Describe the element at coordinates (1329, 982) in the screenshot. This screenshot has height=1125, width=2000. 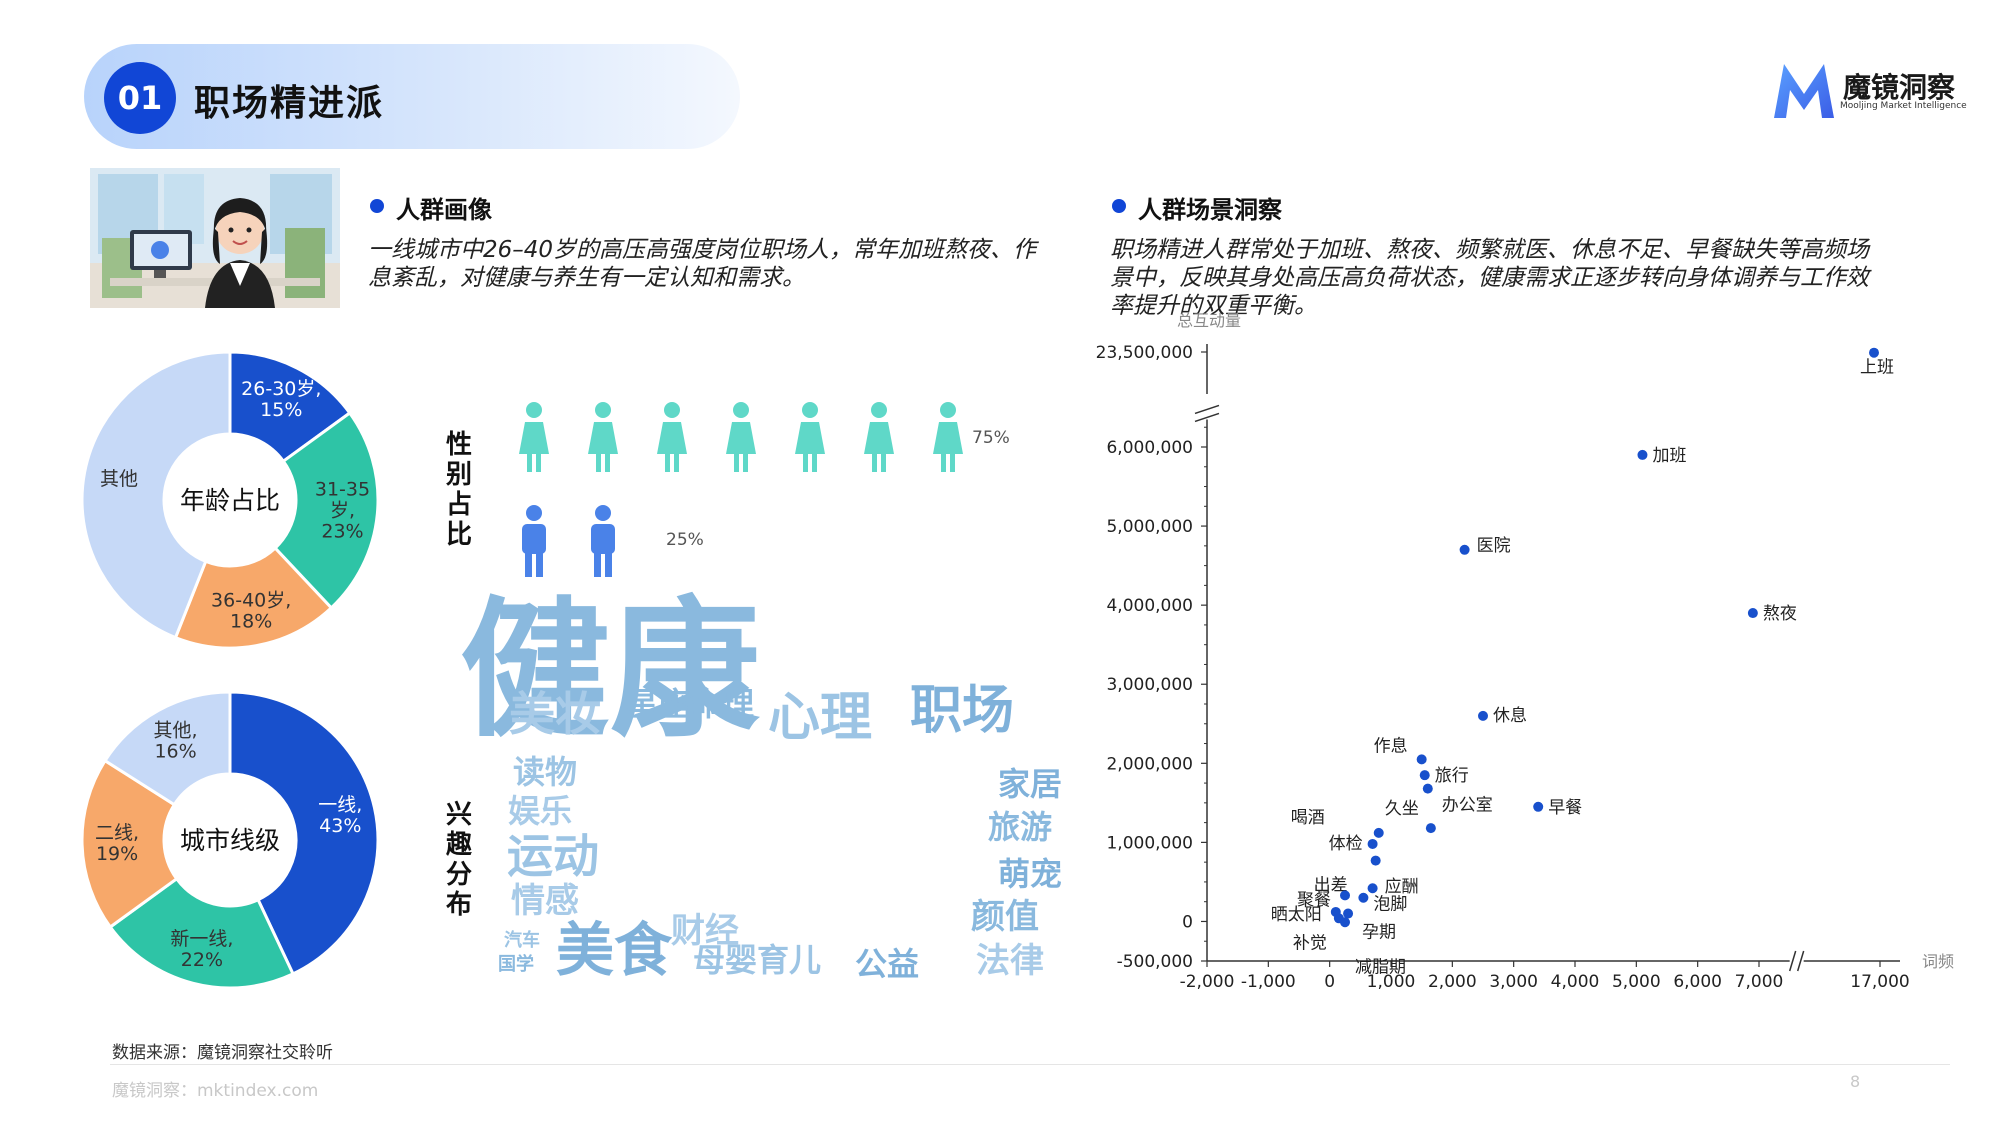
I see `x-tick-label: 0` at that location.